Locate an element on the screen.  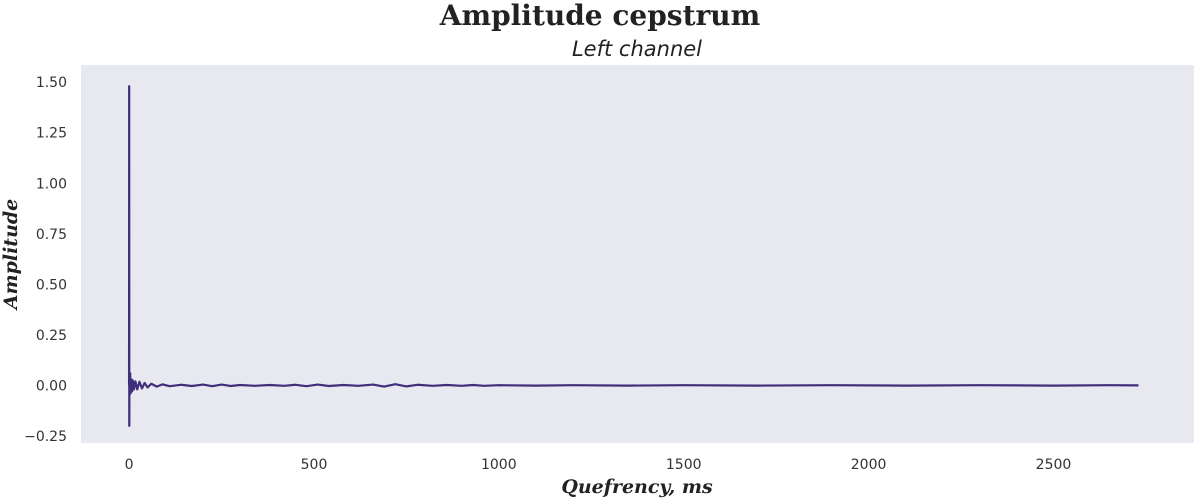
chart-title: Amplitude cepstrum is located at coordinates (600, 16).